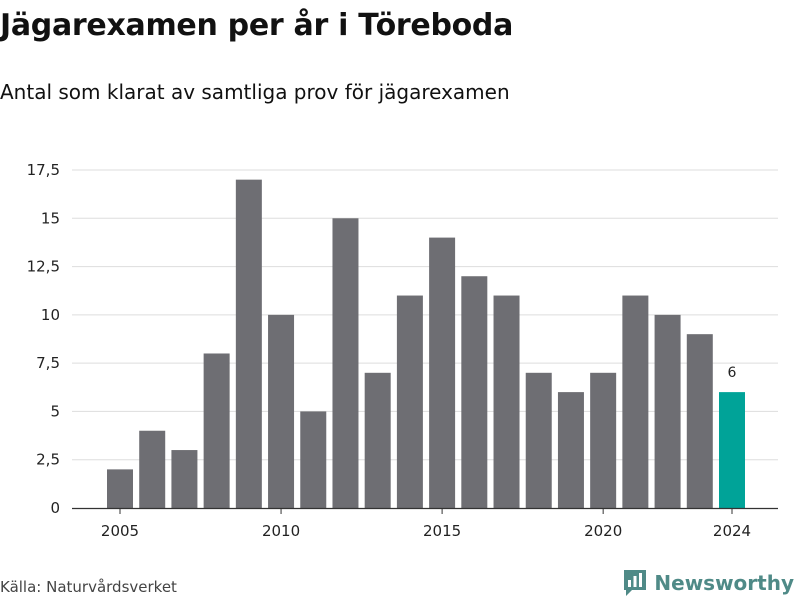  What do you see at coordinates (152, 469) in the screenshot?
I see `bar-2006` at bounding box center [152, 469].